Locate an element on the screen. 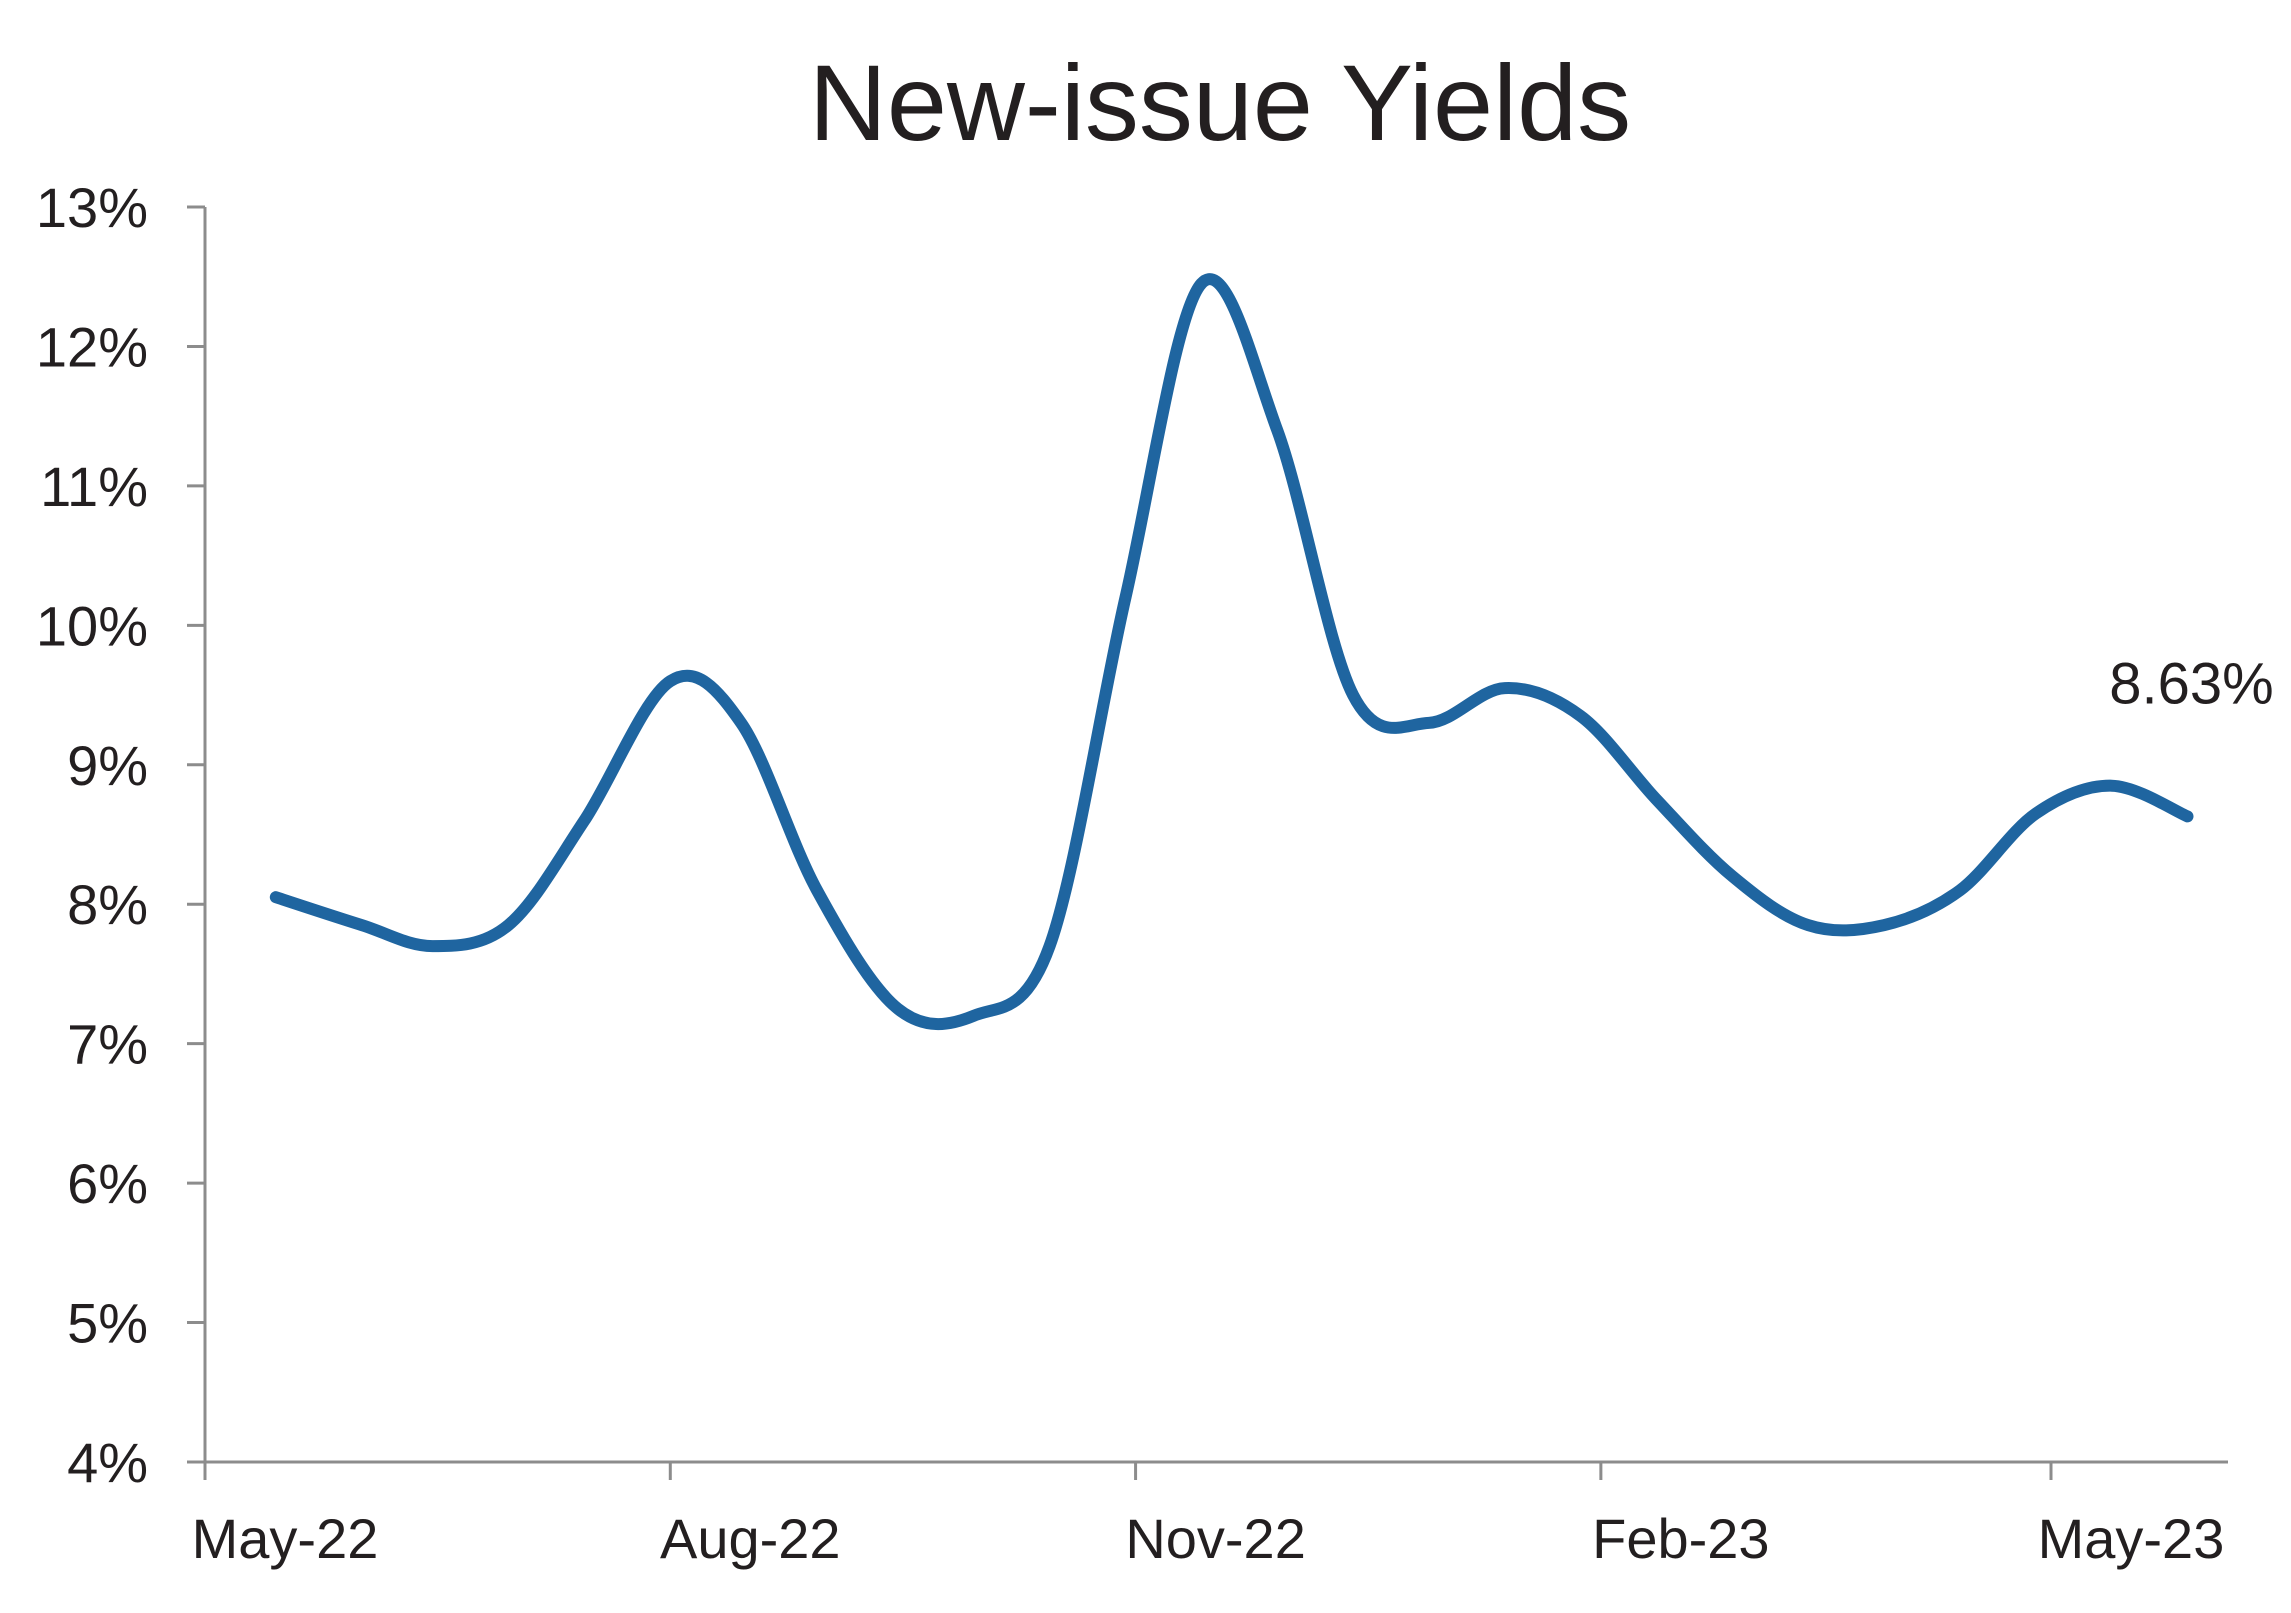  y-tick-label: 7% is located at coordinates (107, 1044).